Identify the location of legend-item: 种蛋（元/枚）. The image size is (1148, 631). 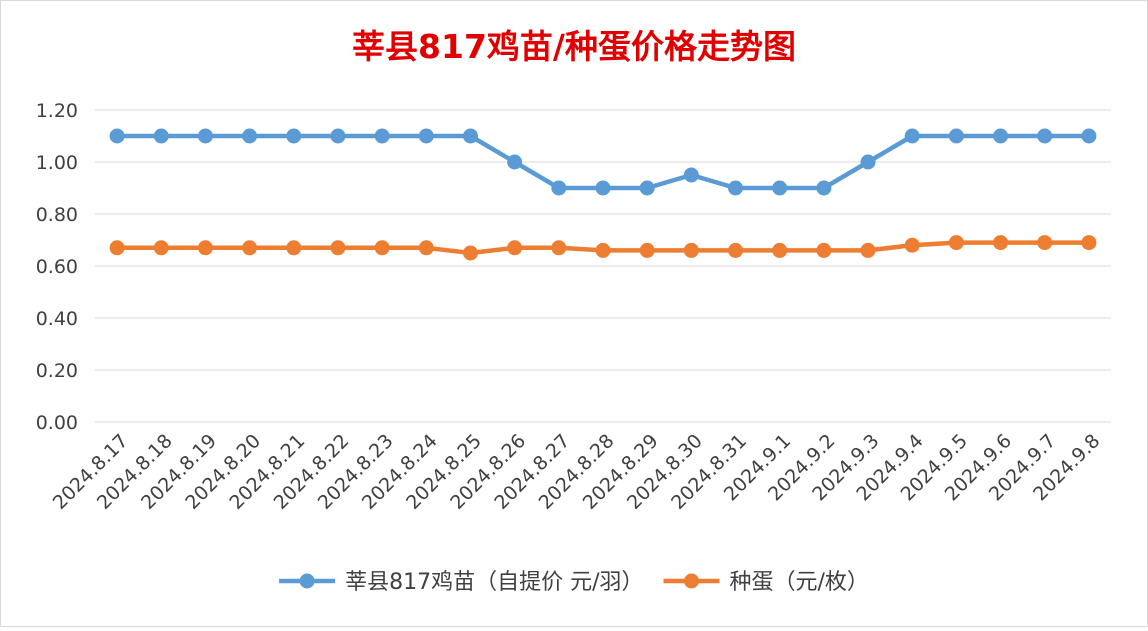
(766, 582).